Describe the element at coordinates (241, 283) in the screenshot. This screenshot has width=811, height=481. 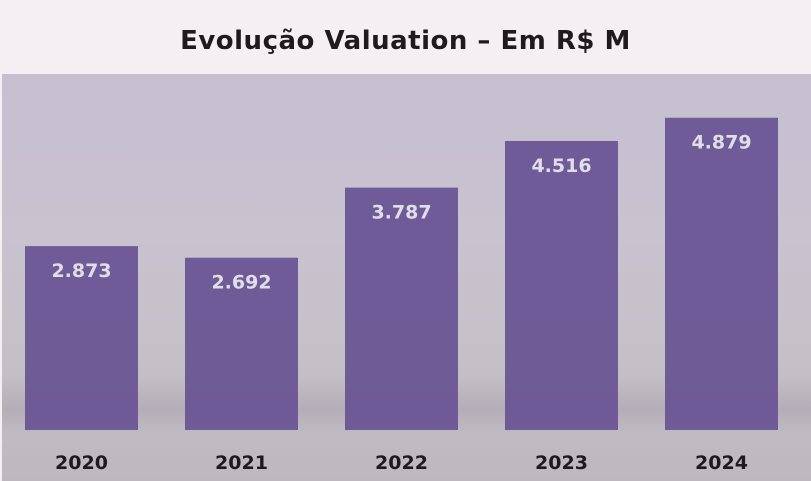
I see `data-label-2021: 2.692` at that location.